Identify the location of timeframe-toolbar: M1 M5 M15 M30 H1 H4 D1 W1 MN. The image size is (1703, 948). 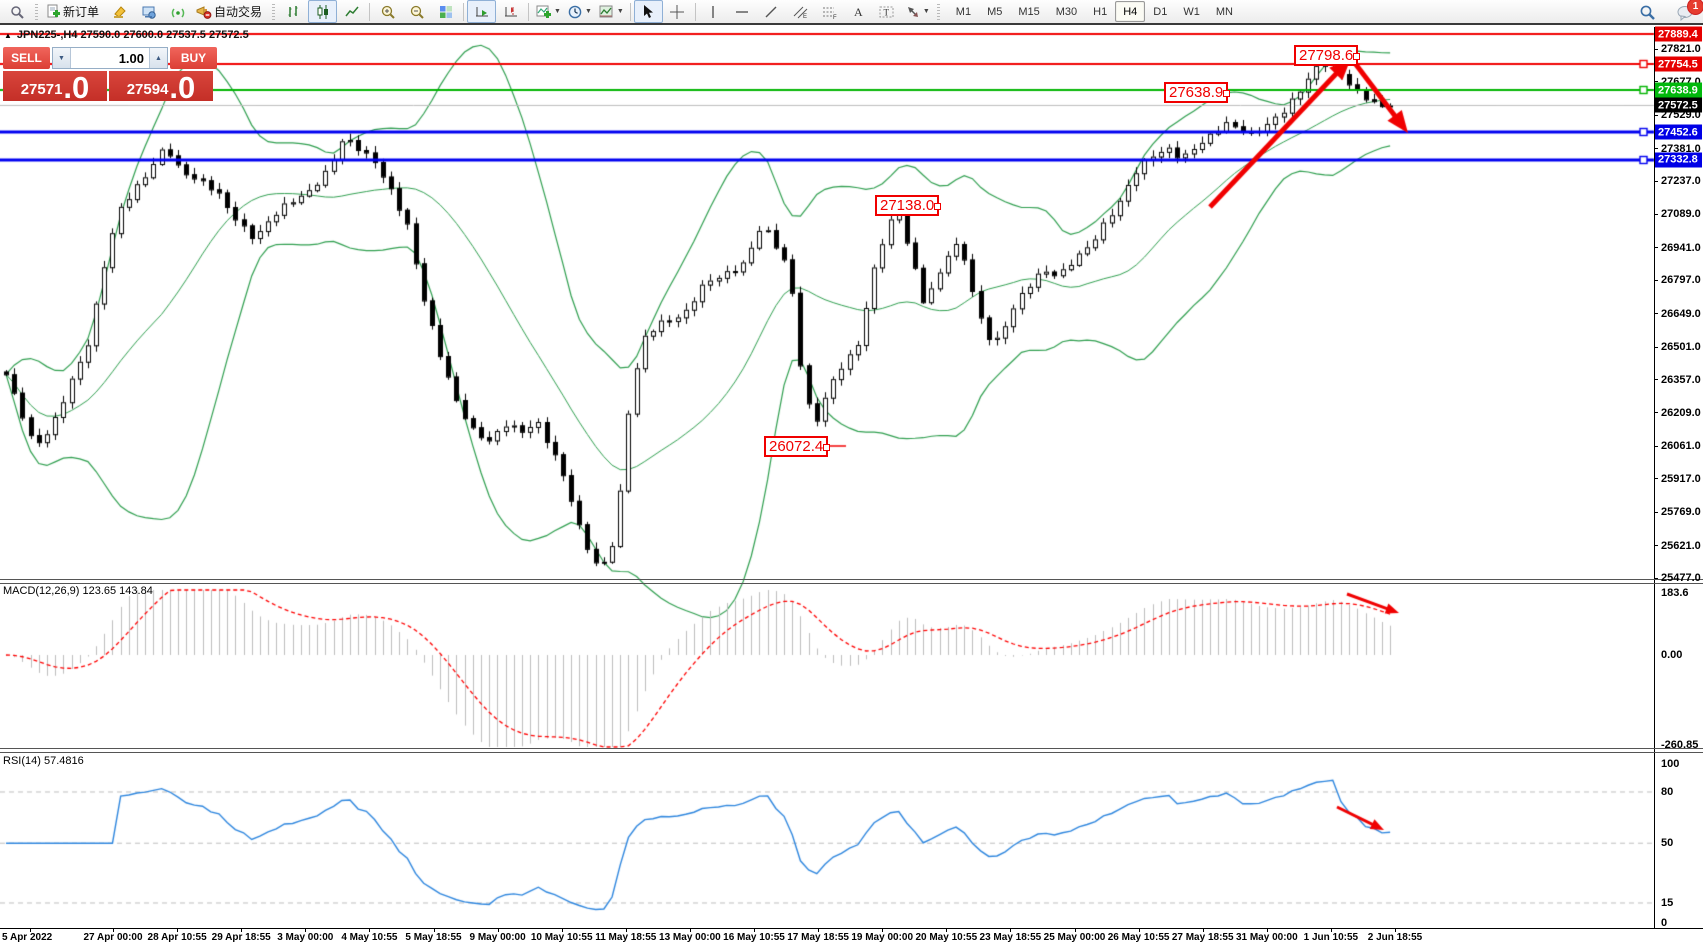
(1094, 11).